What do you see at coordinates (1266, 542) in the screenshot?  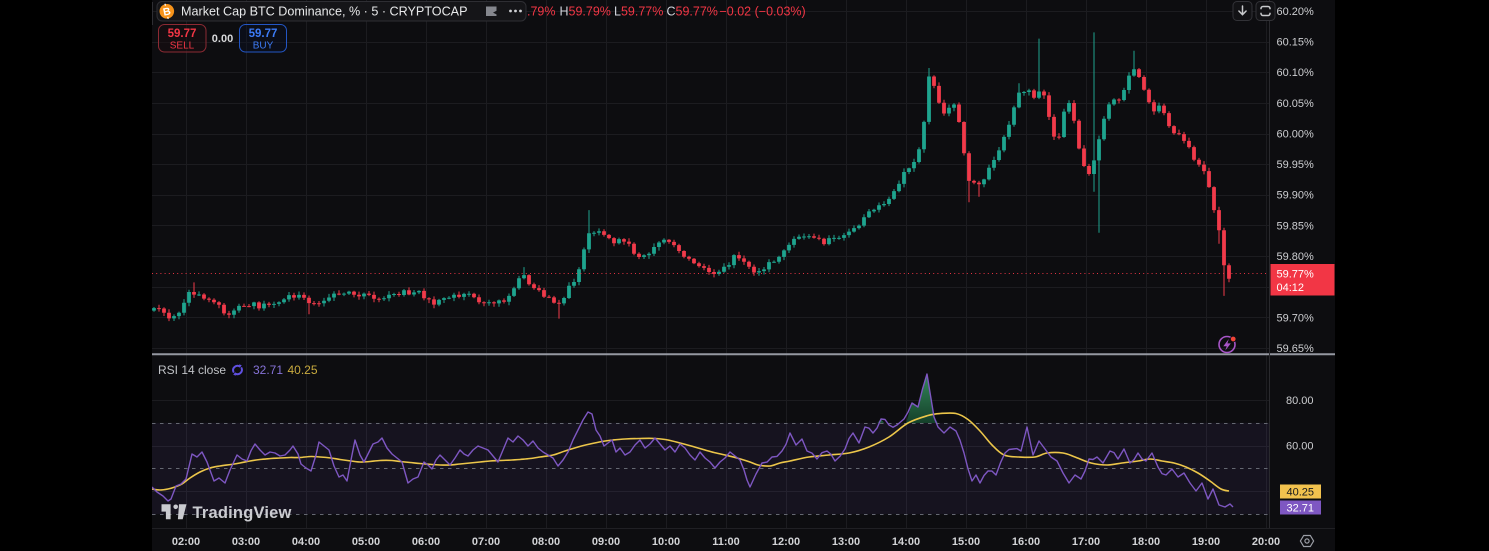 I see `svg-text: 20:00` at bounding box center [1266, 542].